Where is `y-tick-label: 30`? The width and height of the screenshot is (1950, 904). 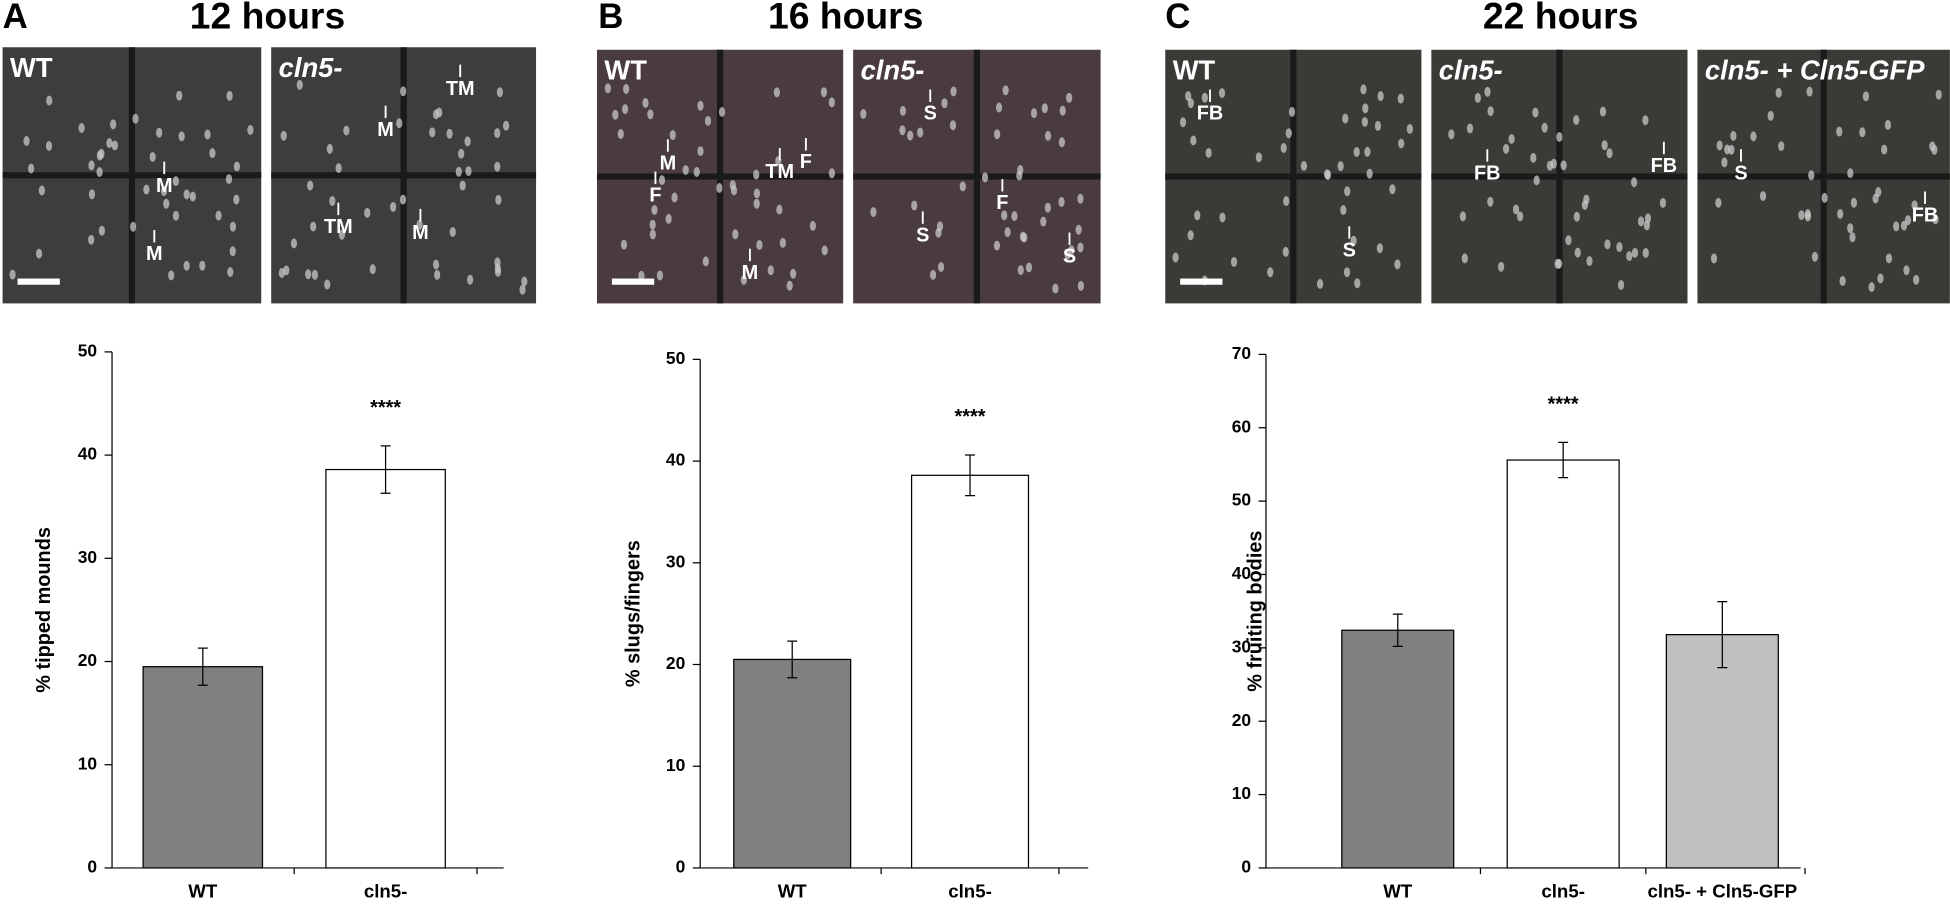 y-tick-label: 30 is located at coordinates (675, 561).